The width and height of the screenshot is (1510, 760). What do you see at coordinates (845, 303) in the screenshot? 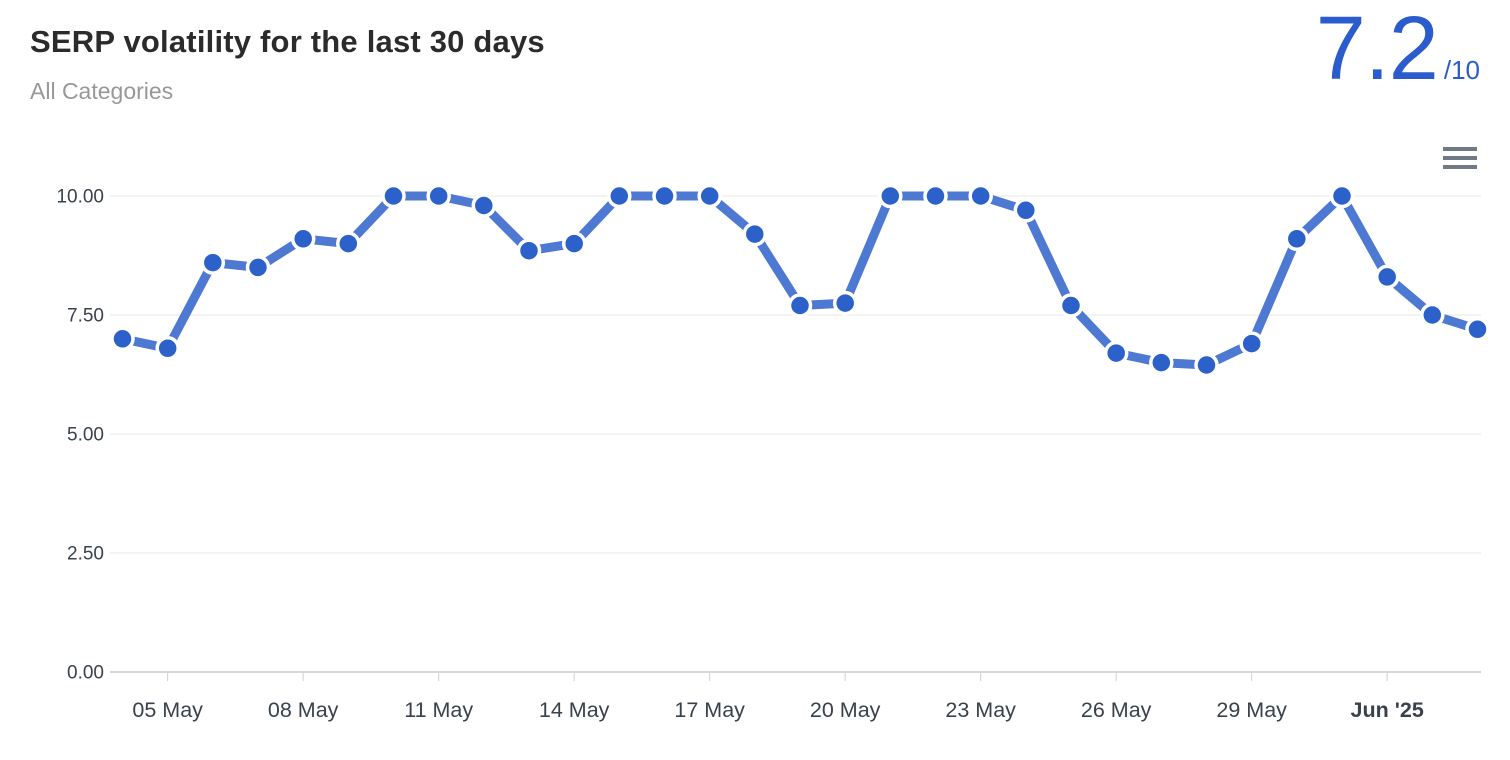
I see `data-point-20-may` at bounding box center [845, 303].